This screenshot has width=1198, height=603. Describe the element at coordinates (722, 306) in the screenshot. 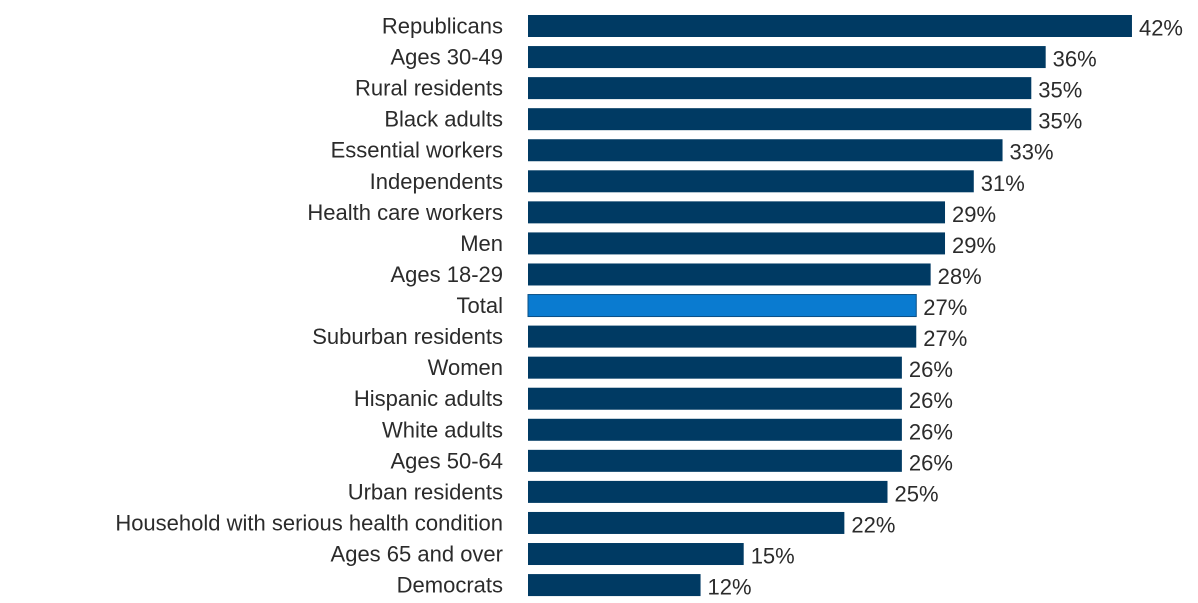

I see `bar-total` at that location.